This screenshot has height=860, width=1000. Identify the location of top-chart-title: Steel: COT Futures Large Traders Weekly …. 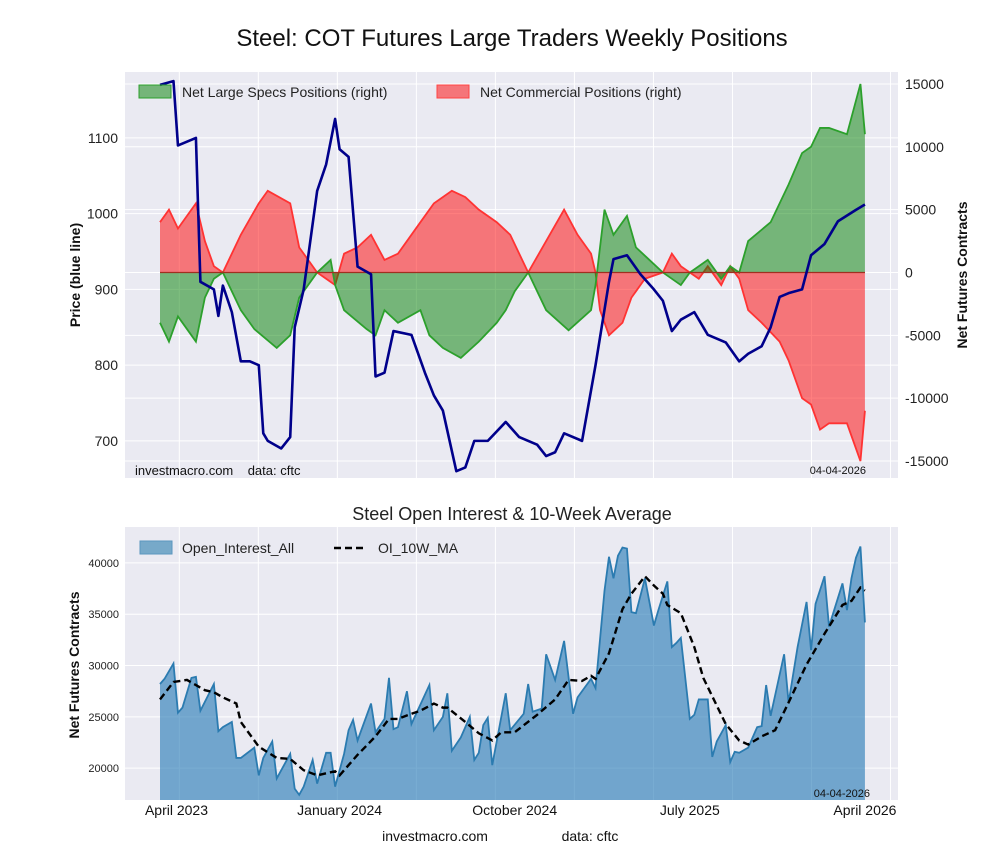
(511, 38).